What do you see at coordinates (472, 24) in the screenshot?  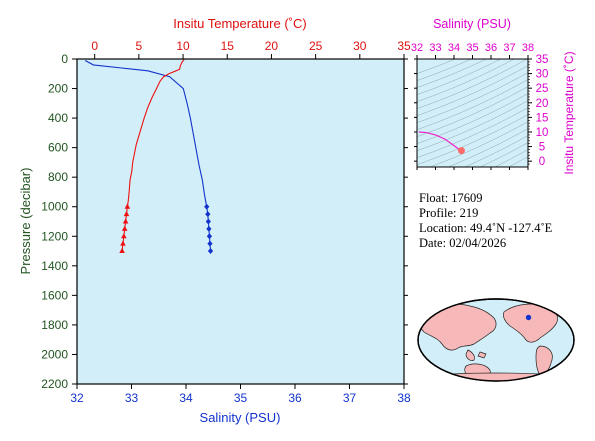 I see `ts-salinity-axis-label: Salinity (PSU)` at bounding box center [472, 24].